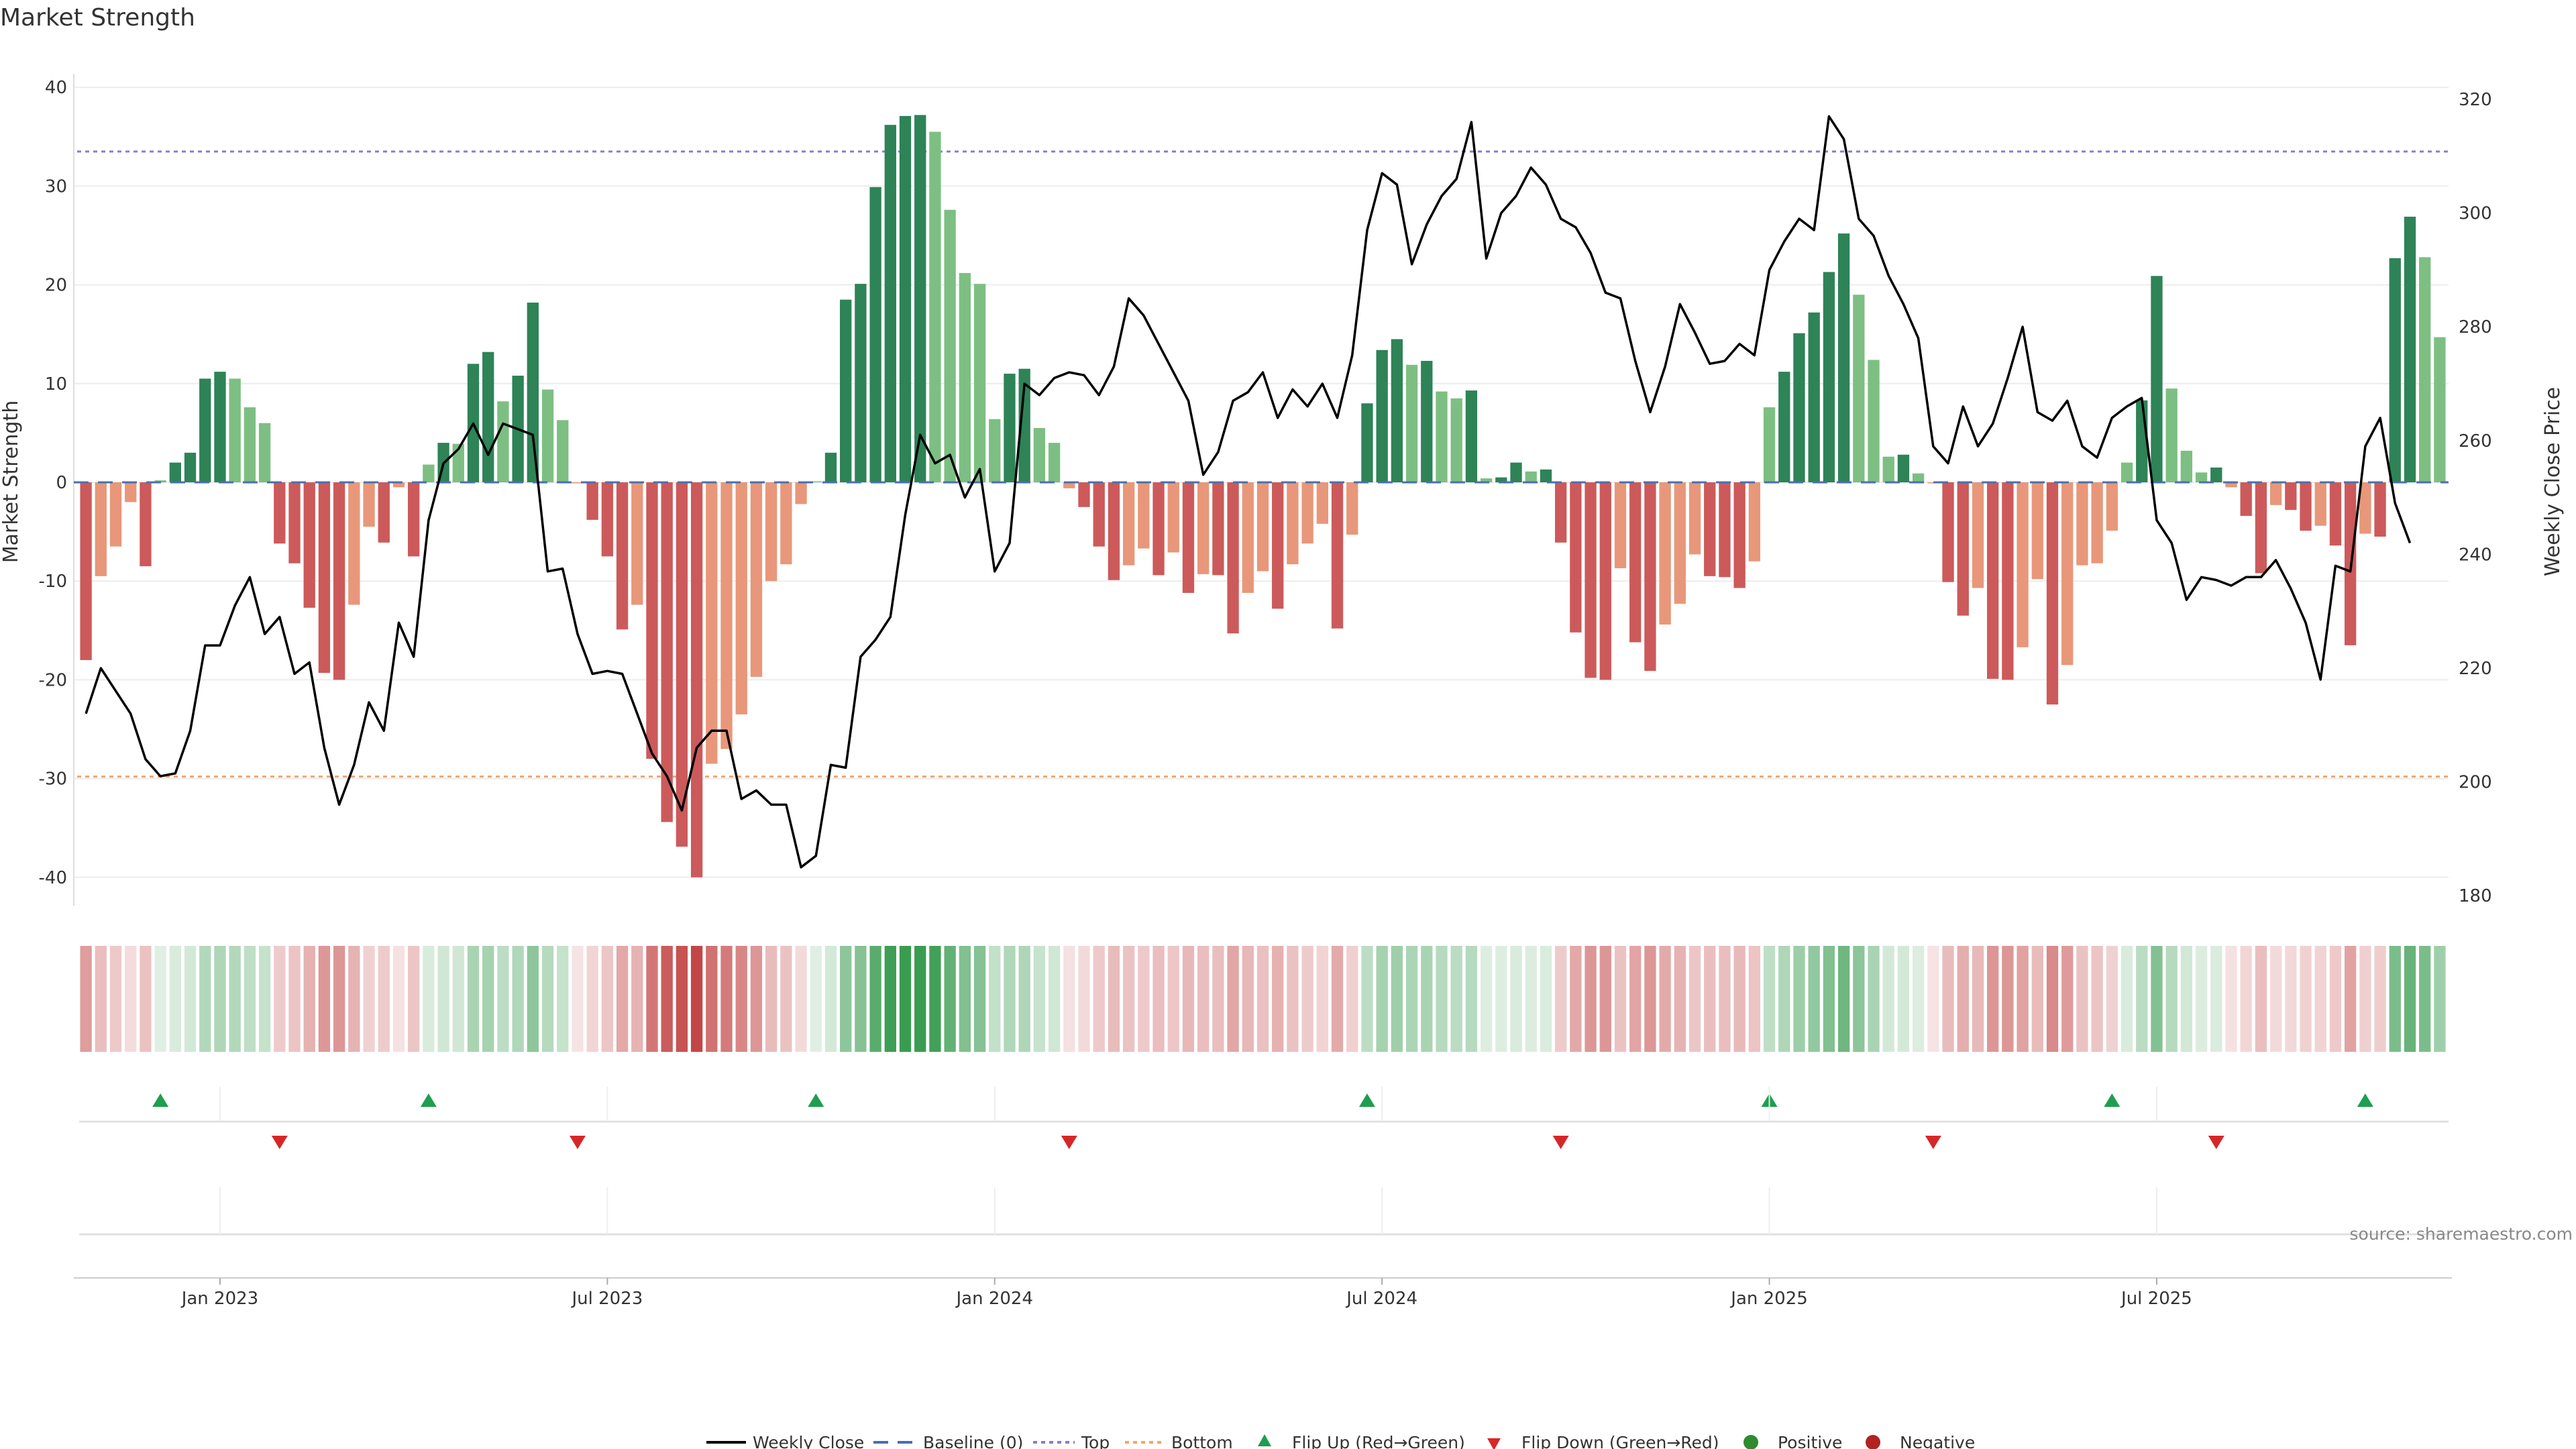  I want to click on source-note: source: sharemaestro.com, so click(2461, 1234).